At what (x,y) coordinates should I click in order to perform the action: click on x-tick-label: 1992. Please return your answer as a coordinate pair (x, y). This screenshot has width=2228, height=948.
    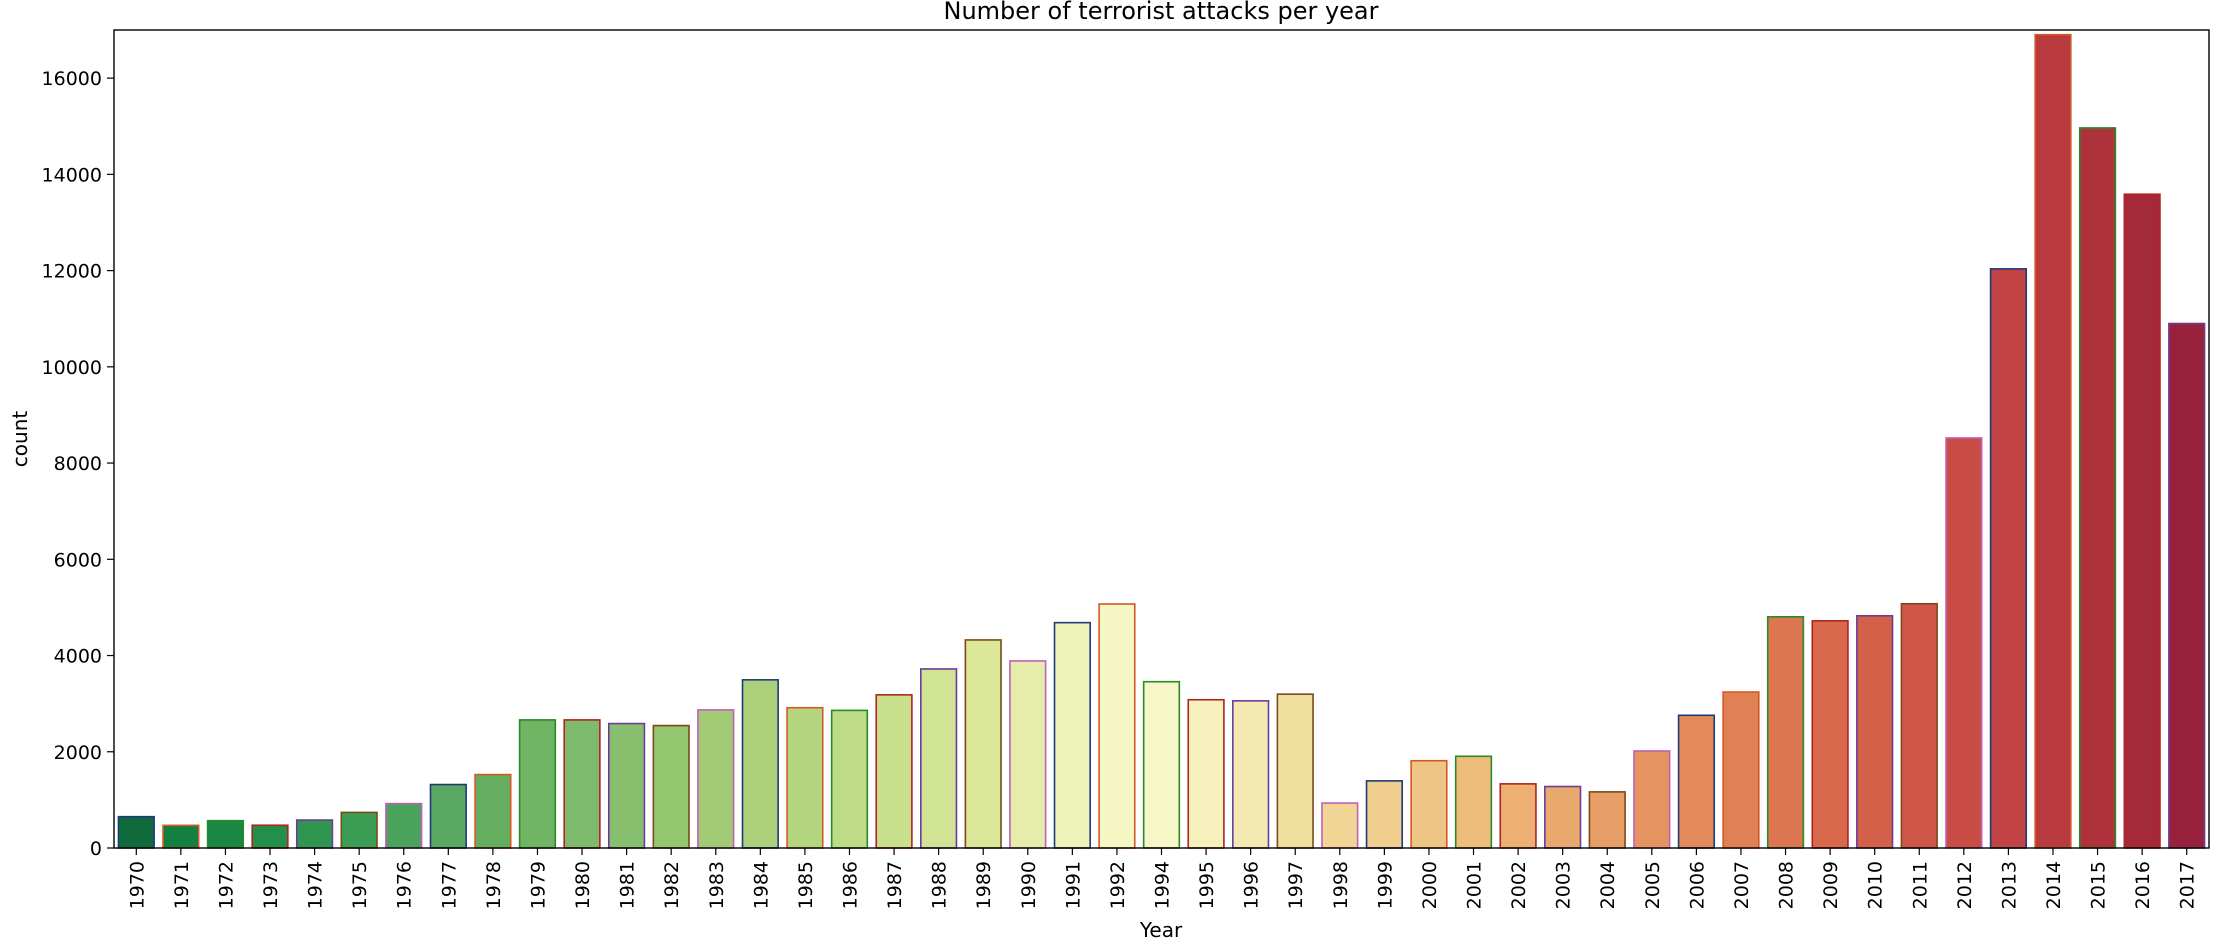
    Looking at the image, I should click on (1118, 885).